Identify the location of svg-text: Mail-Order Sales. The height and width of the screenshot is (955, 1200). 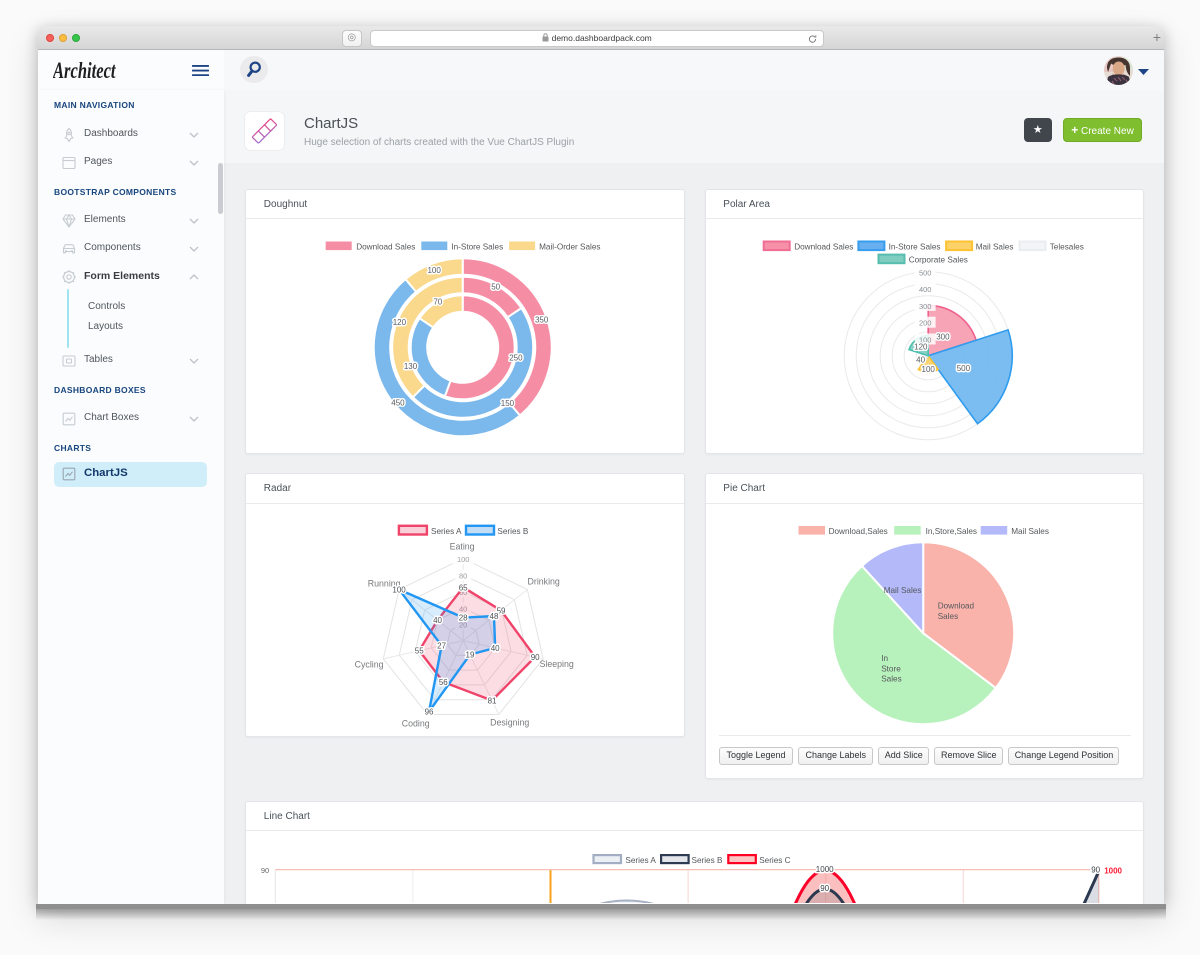
(569, 247).